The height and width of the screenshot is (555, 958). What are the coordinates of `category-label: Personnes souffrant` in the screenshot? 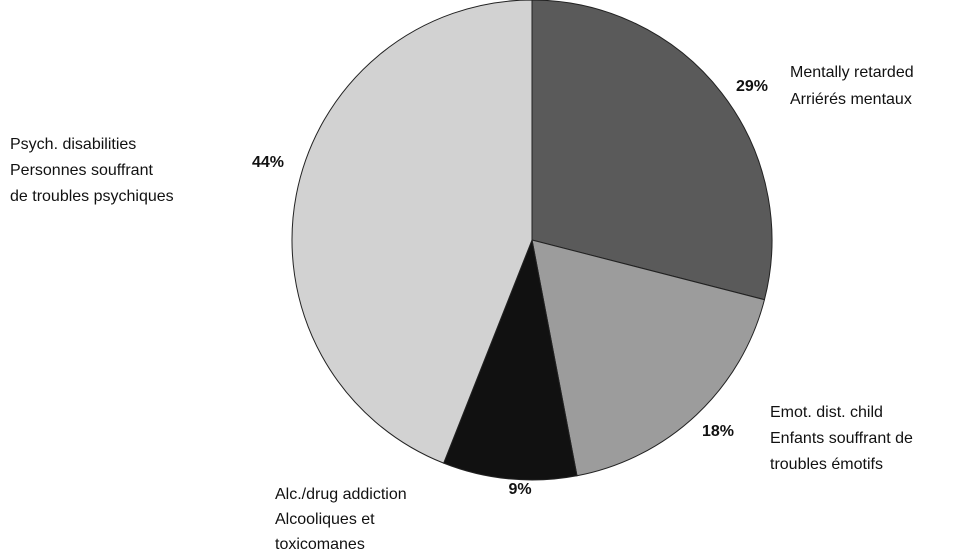 It's located at (81, 170).